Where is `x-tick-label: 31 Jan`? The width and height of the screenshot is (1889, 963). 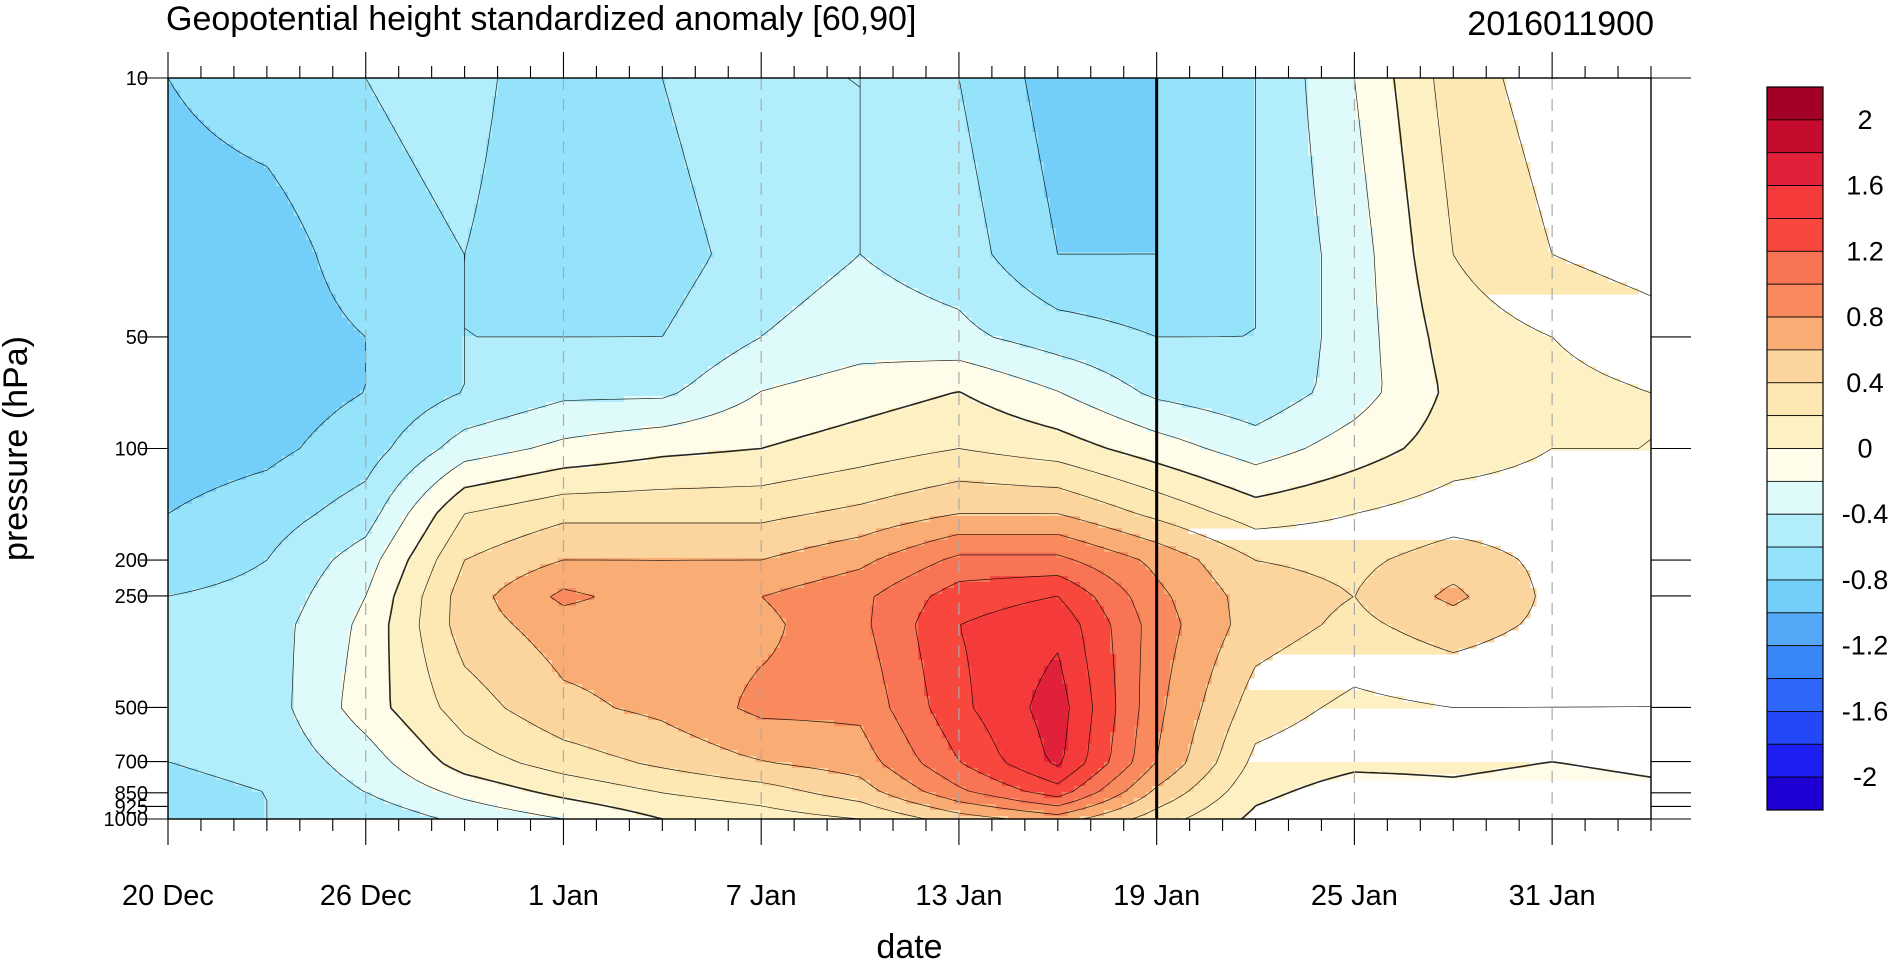 x-tick-label: 31 Jan is located at coordinates (1552, 896).